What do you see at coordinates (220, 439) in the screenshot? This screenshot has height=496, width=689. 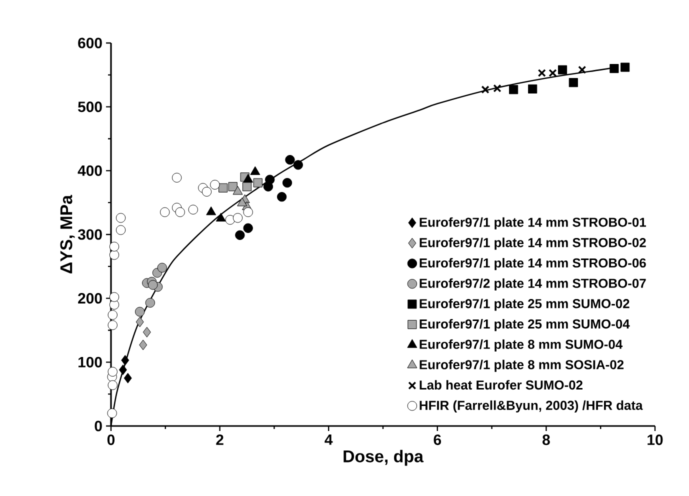 I see `x-tick-label: 2` at bounding box center [220, 439].